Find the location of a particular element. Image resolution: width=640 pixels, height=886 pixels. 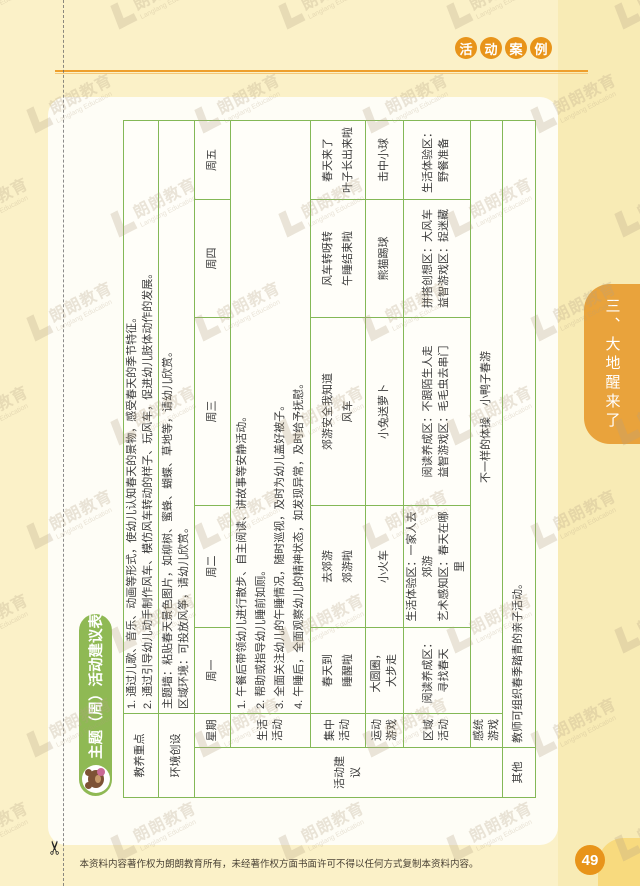

row-label-daily-life: 生活活动 is located at coordinates (270, 730).